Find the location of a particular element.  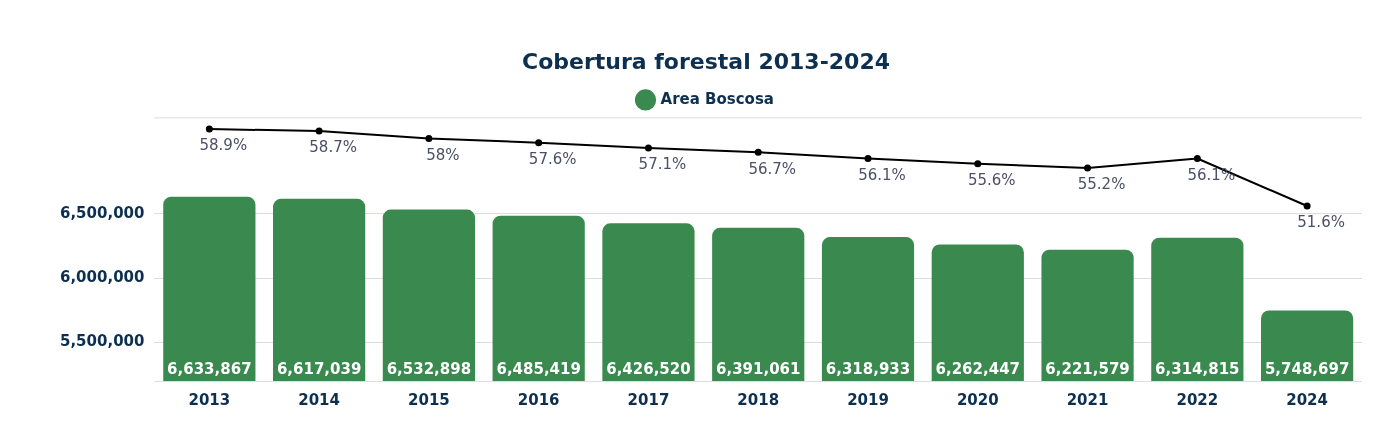

y-tick-label: 6,500,000 is located at coordinates (102, 212).